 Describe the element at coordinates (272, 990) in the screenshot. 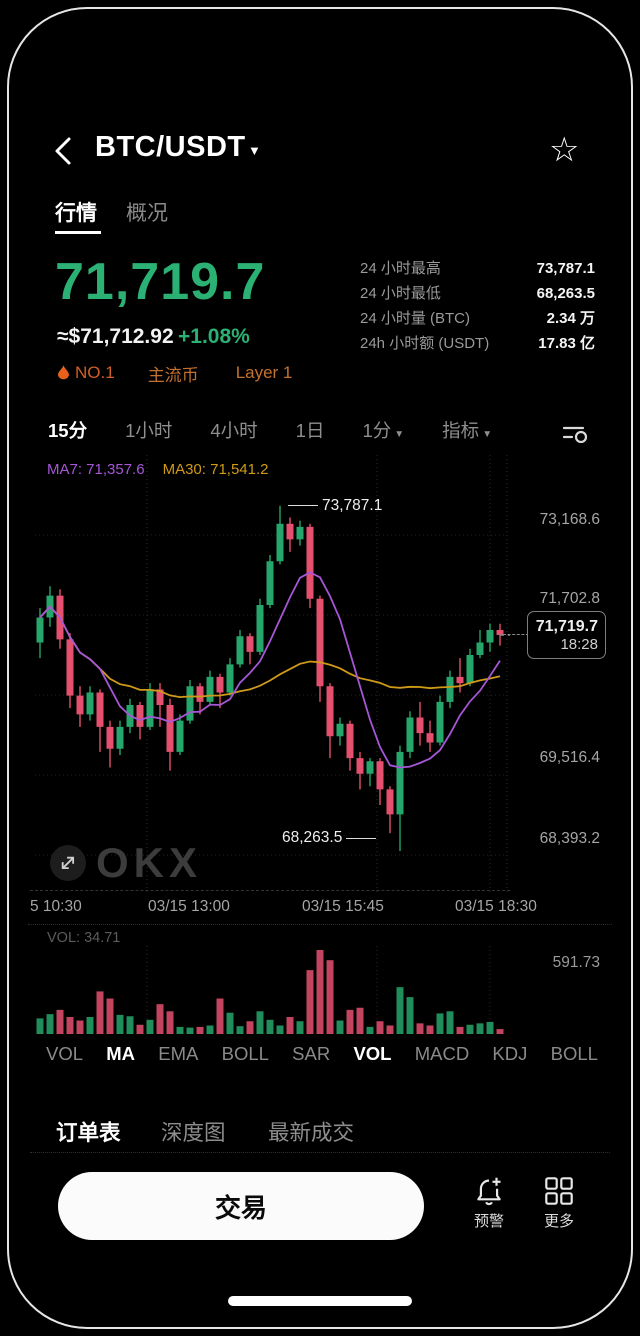

I see `volume-chart` at that location.